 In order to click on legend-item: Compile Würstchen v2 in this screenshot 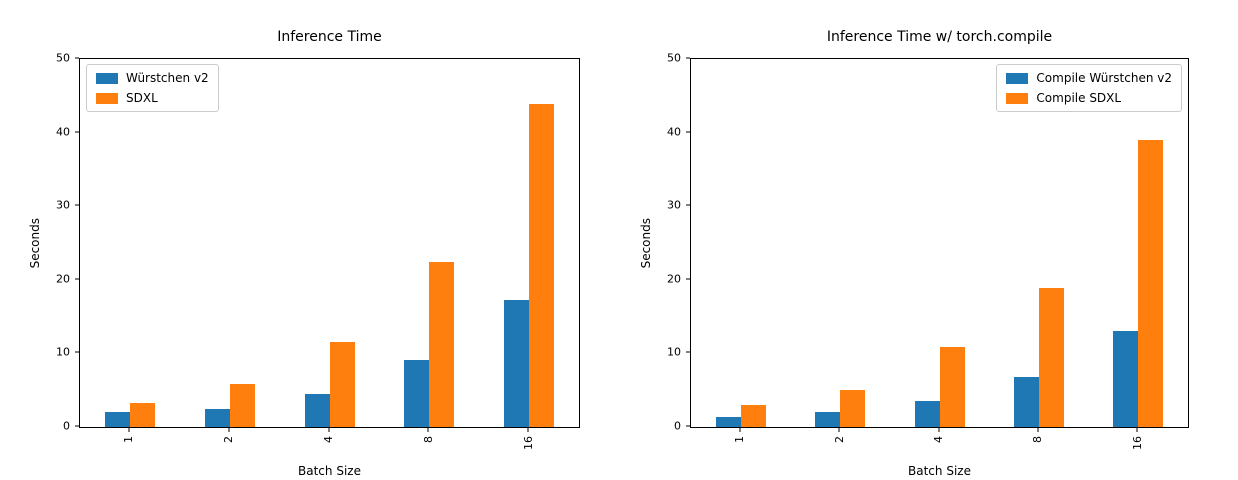, I will do `click(1089, 78)`.